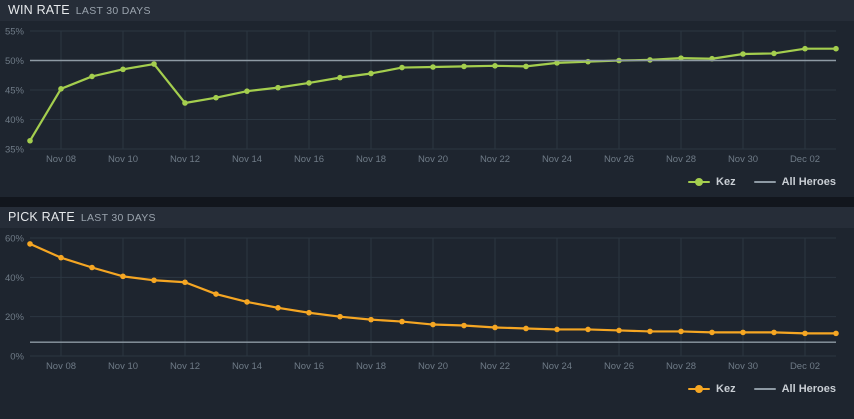 This screenshot has width=854, height=419. I want to click on y-axis-tick-label: 0%, so click(17, 357).